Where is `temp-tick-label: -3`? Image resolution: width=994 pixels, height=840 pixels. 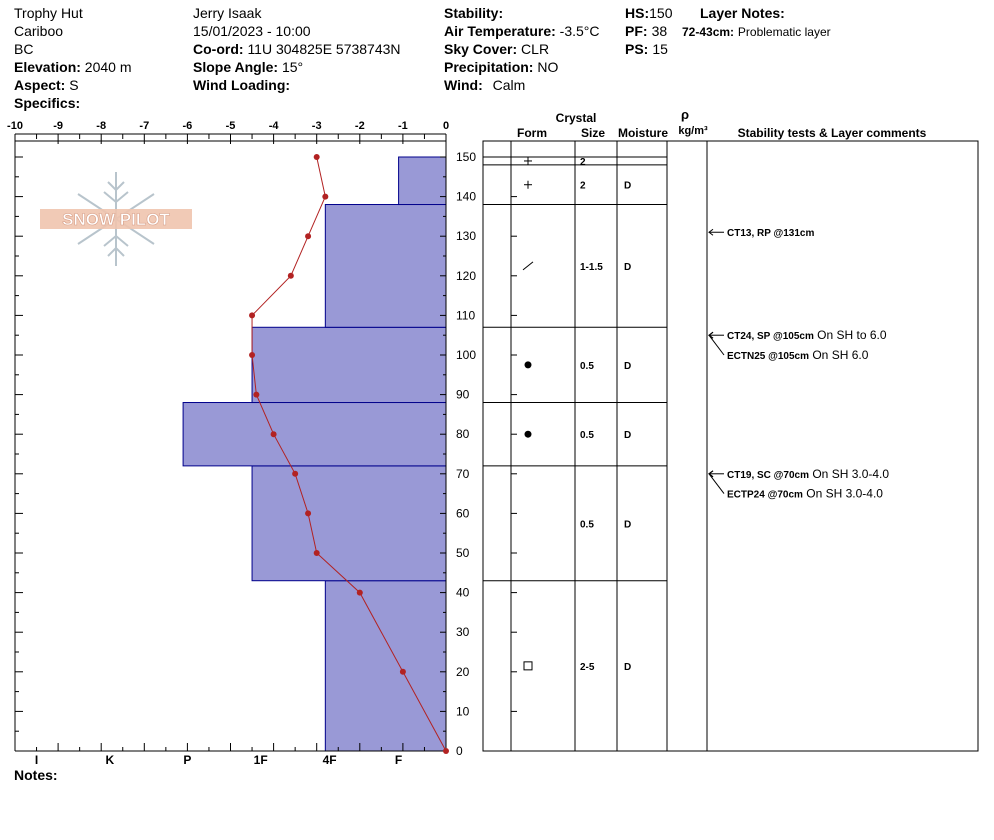 temp-tick-label: -3 is located at coordinates (317, 126).